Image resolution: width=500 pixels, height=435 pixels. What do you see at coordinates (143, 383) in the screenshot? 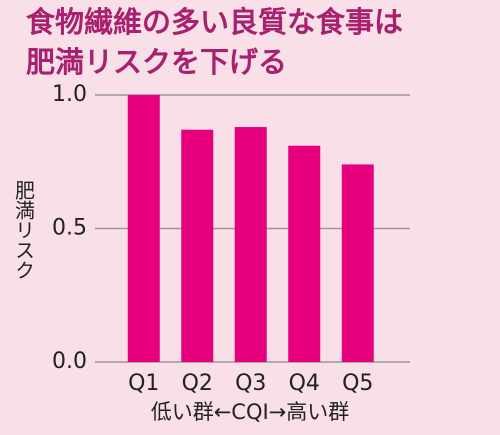
I see `x-tick-label: Q1` at bounding box center [143, 383].